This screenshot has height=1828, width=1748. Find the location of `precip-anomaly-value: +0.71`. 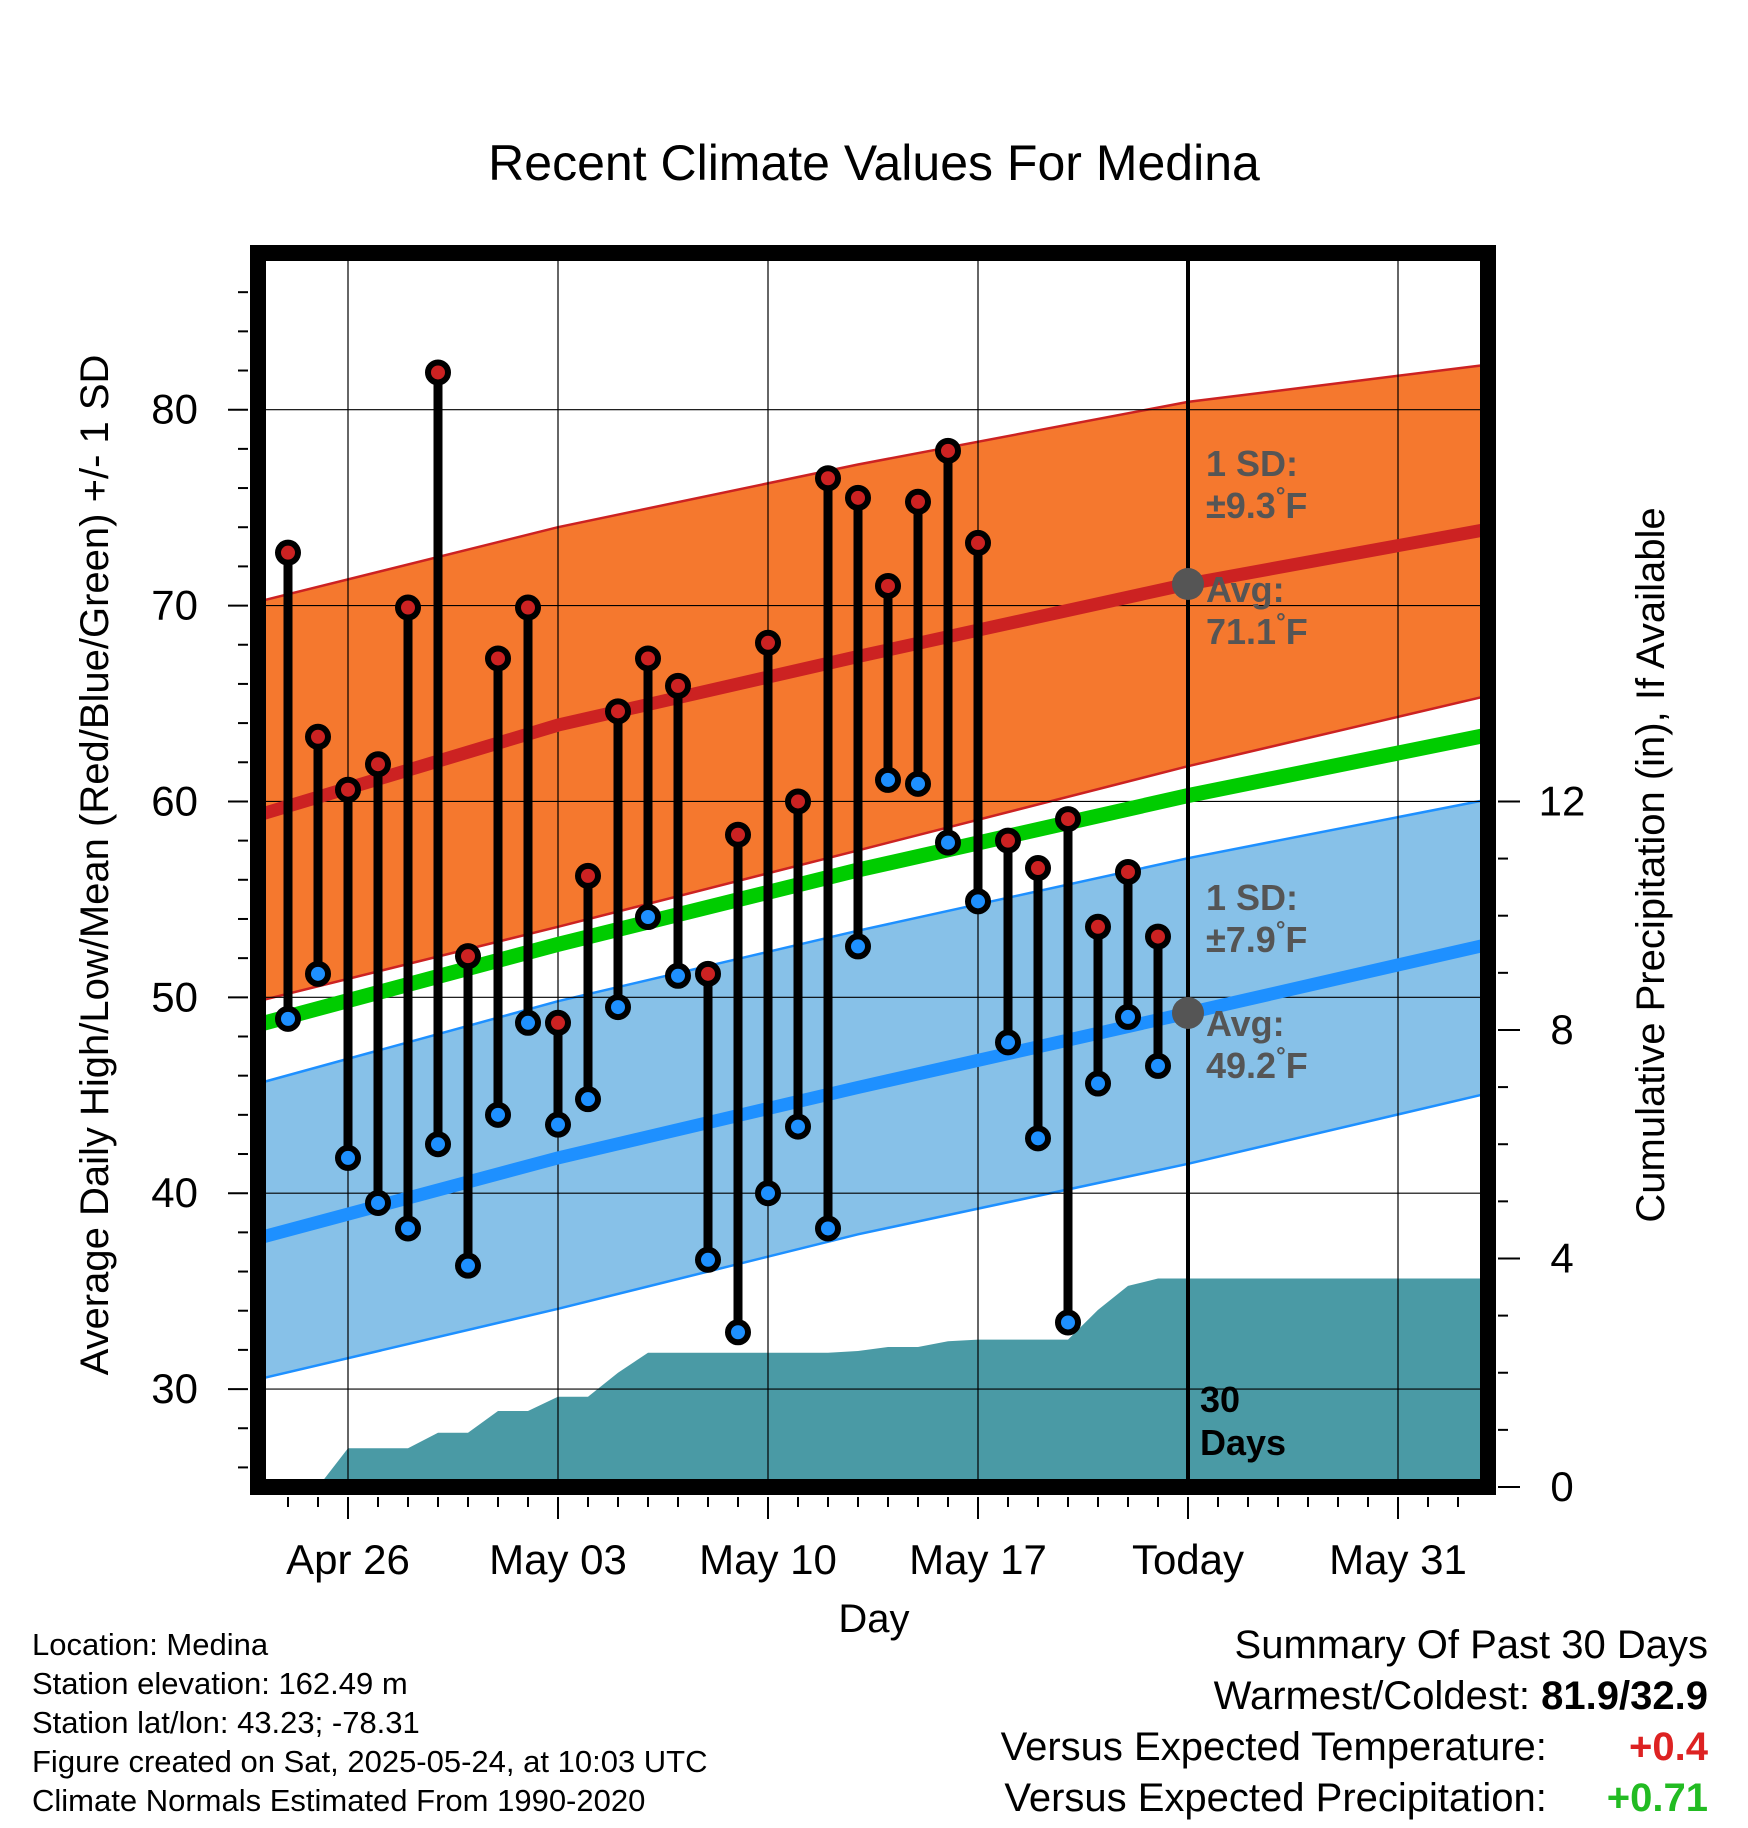

precip-anomaly-value: +0.71 is located at coordinates (1657, 1798).